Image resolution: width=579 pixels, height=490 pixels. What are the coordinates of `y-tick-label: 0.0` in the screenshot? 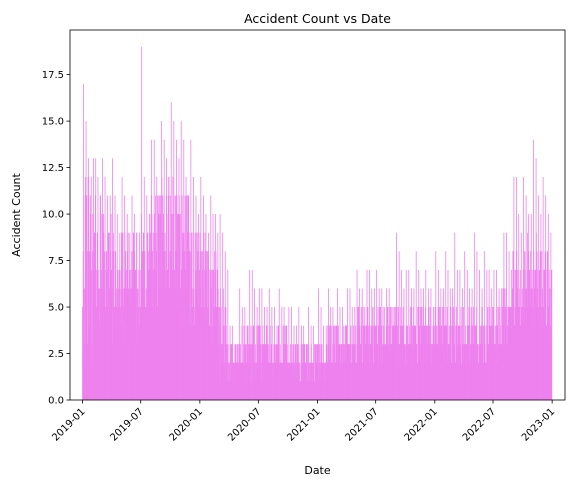 It's located at (56, 401).